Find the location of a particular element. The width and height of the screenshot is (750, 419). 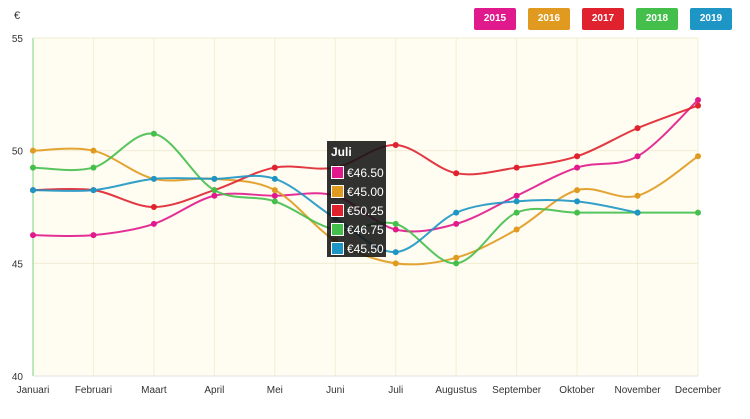

legend-toggle-2019: 2019 is located at coordinates (711, 19).